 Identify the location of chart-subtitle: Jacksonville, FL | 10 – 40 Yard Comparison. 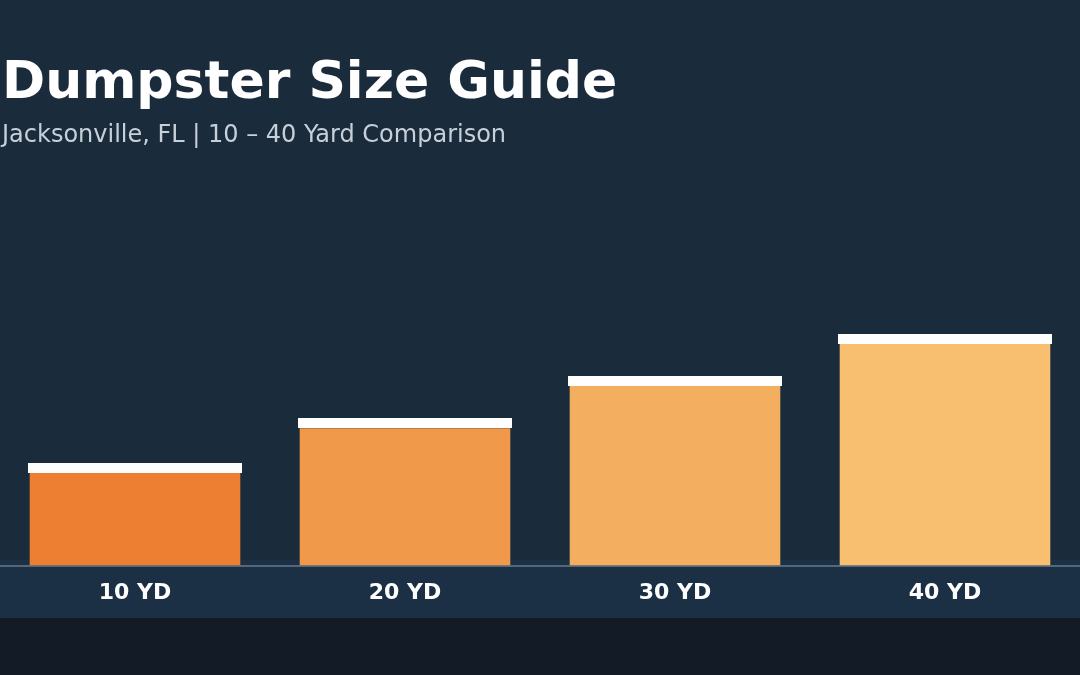
(254, 134).